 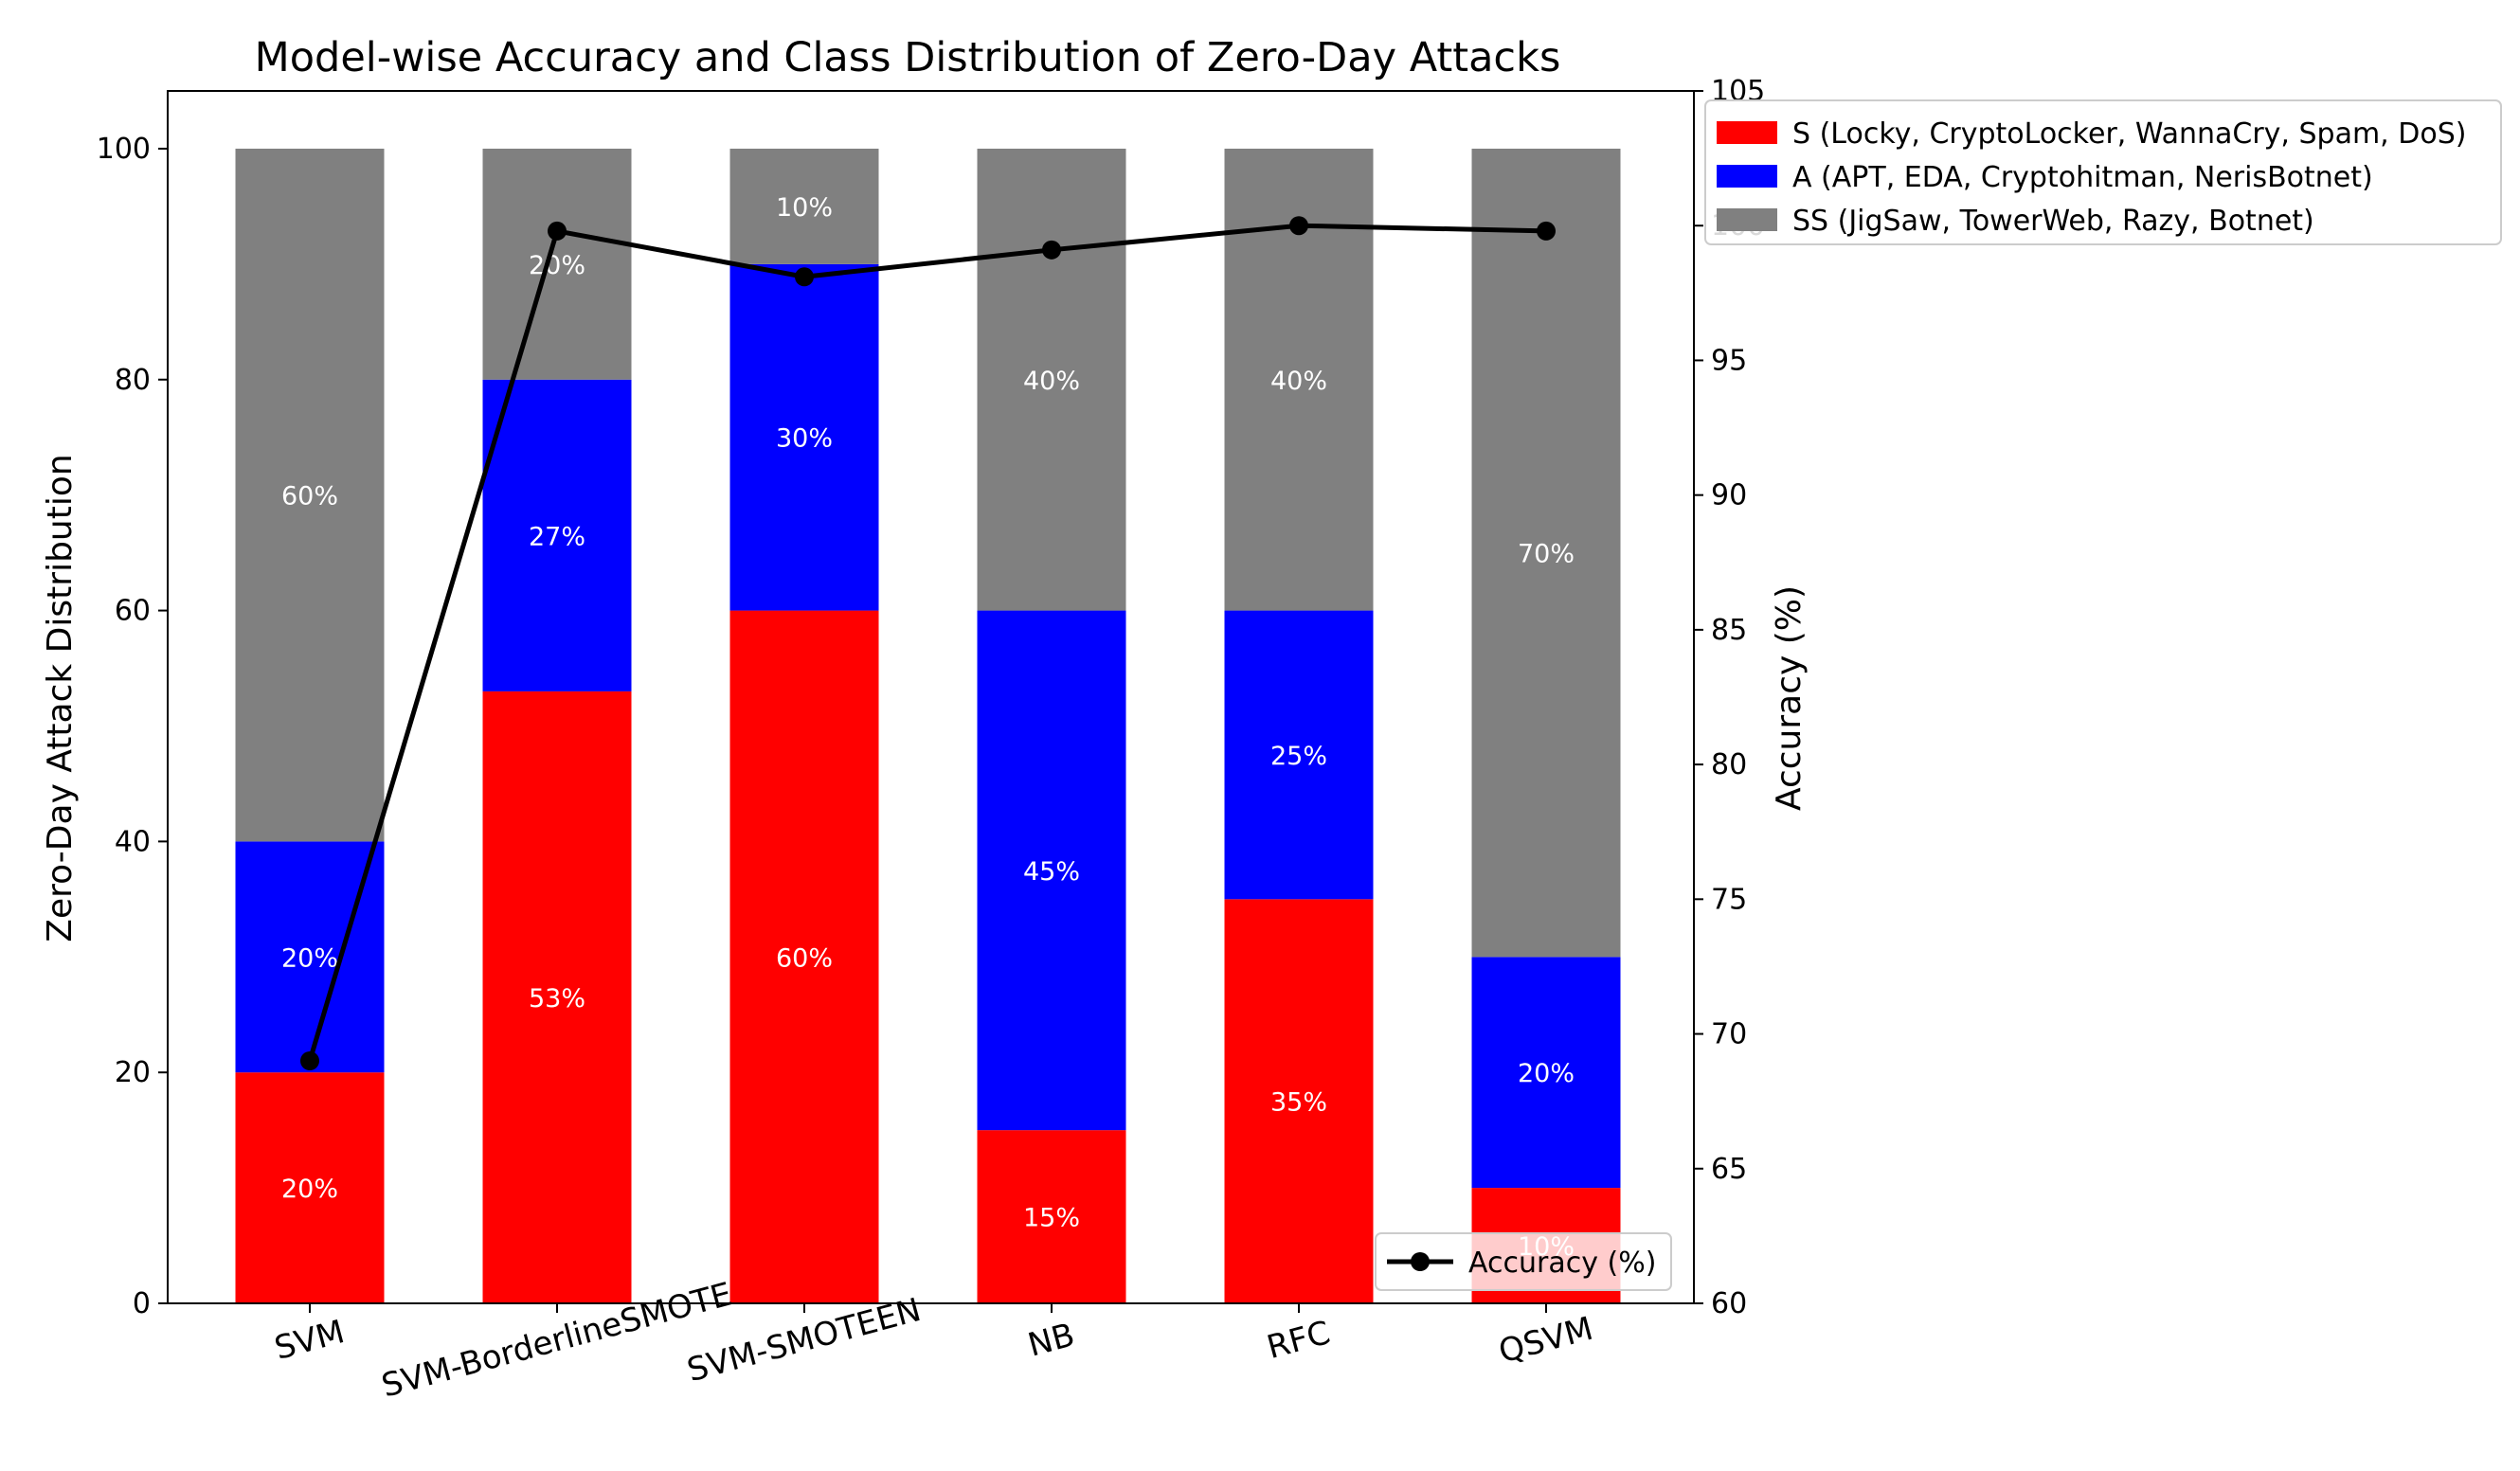 I want to click on bar-label-2-1: 20%, so click(x=557, y=265).